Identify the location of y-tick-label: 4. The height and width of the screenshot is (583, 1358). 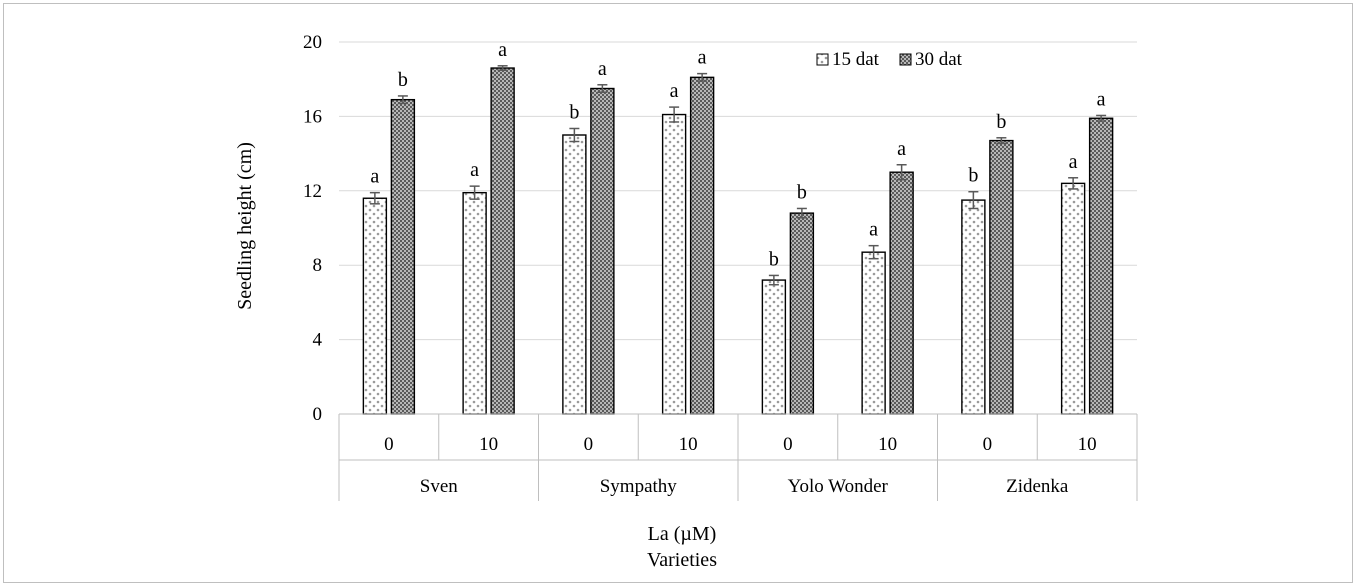
(318, 340).